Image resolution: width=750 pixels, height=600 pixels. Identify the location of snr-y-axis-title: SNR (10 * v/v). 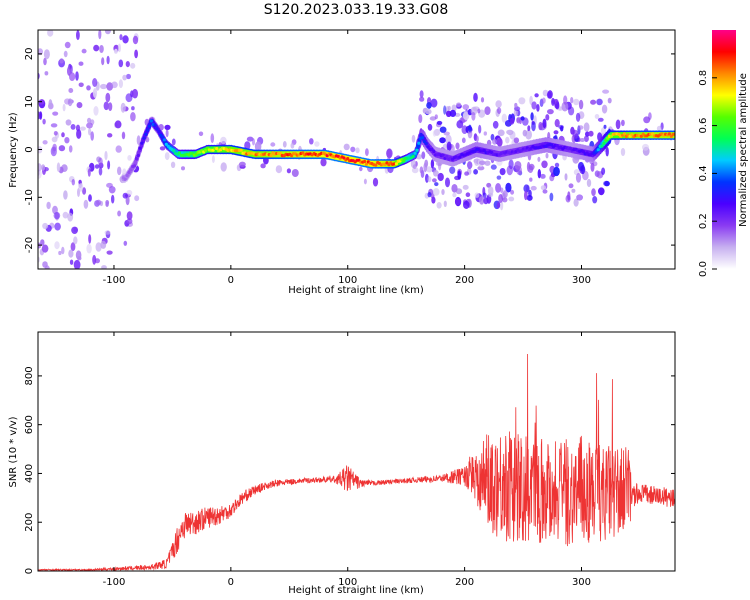
(13, 451).